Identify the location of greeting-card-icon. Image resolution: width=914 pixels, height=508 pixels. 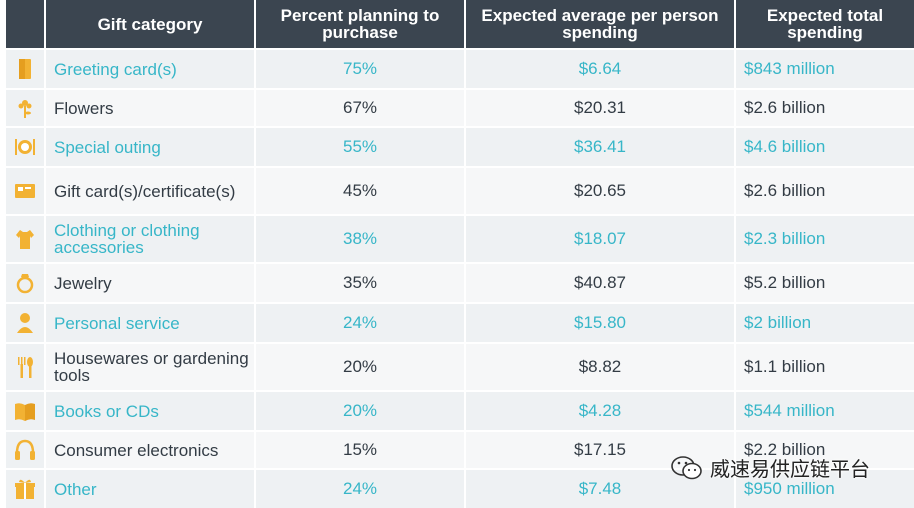
(25, 69).